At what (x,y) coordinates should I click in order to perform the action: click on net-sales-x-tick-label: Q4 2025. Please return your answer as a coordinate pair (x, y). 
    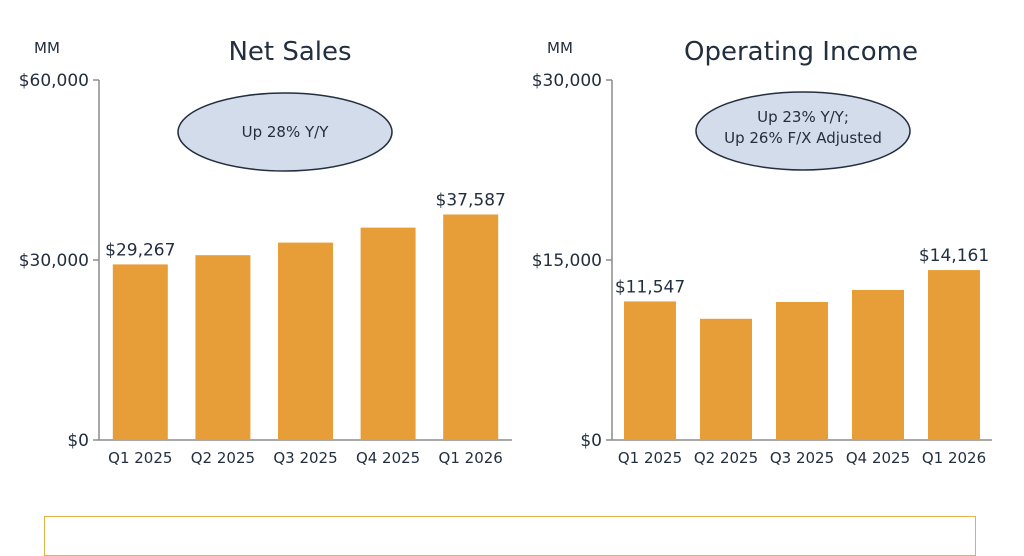
    Looking at the image, I should click on (388, 458).